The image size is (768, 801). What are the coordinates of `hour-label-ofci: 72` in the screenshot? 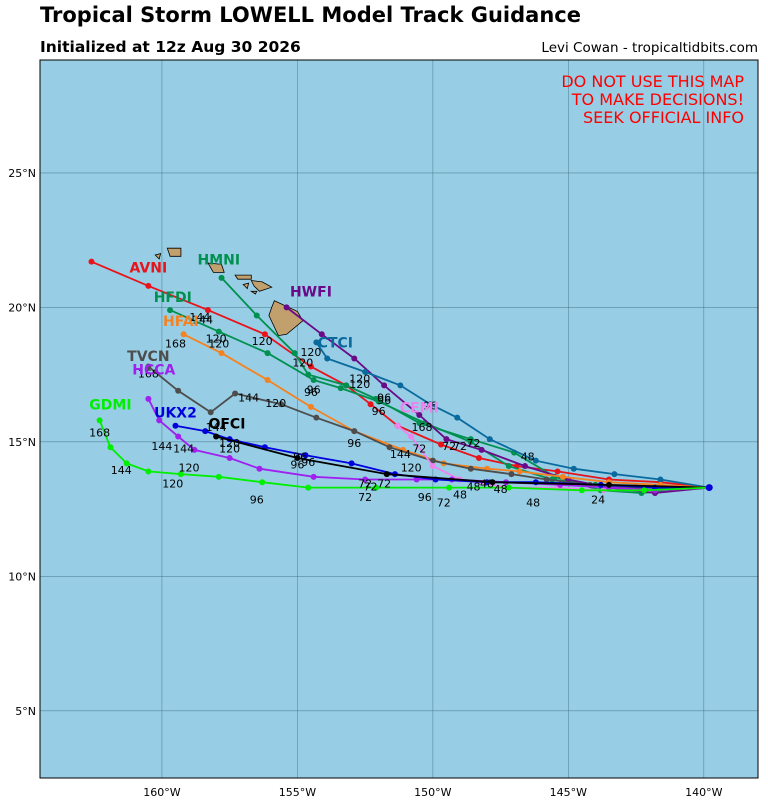 It's located at (384, 484).